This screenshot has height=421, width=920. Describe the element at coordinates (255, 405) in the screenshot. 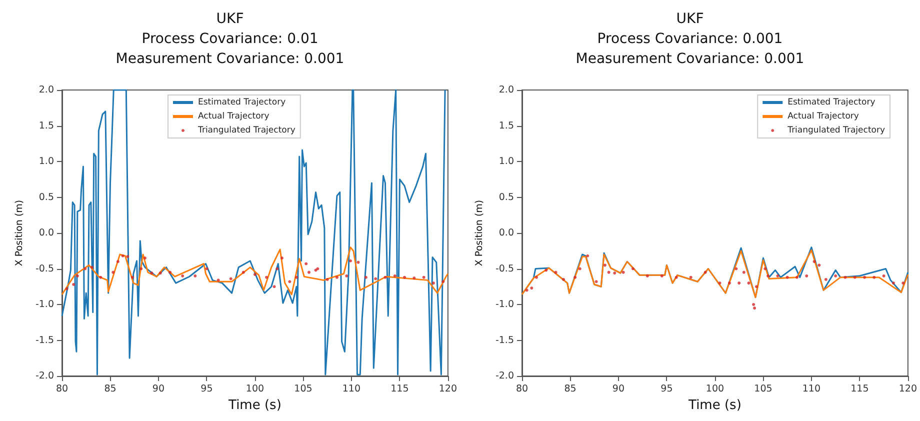

I see `x-axis-title: Time (s)` at that location.